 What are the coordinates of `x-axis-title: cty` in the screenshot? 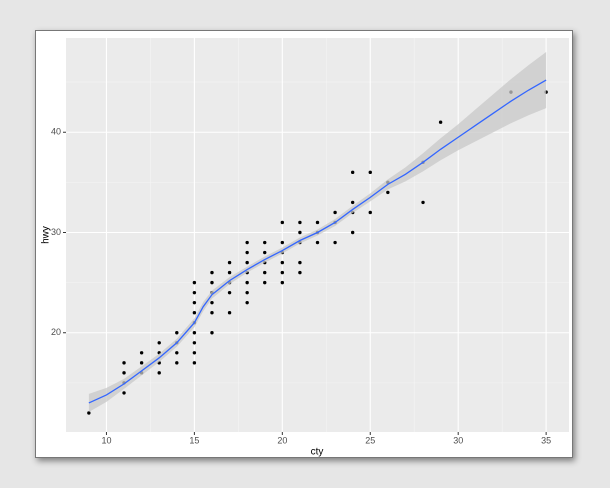 It's located at (317, 452).